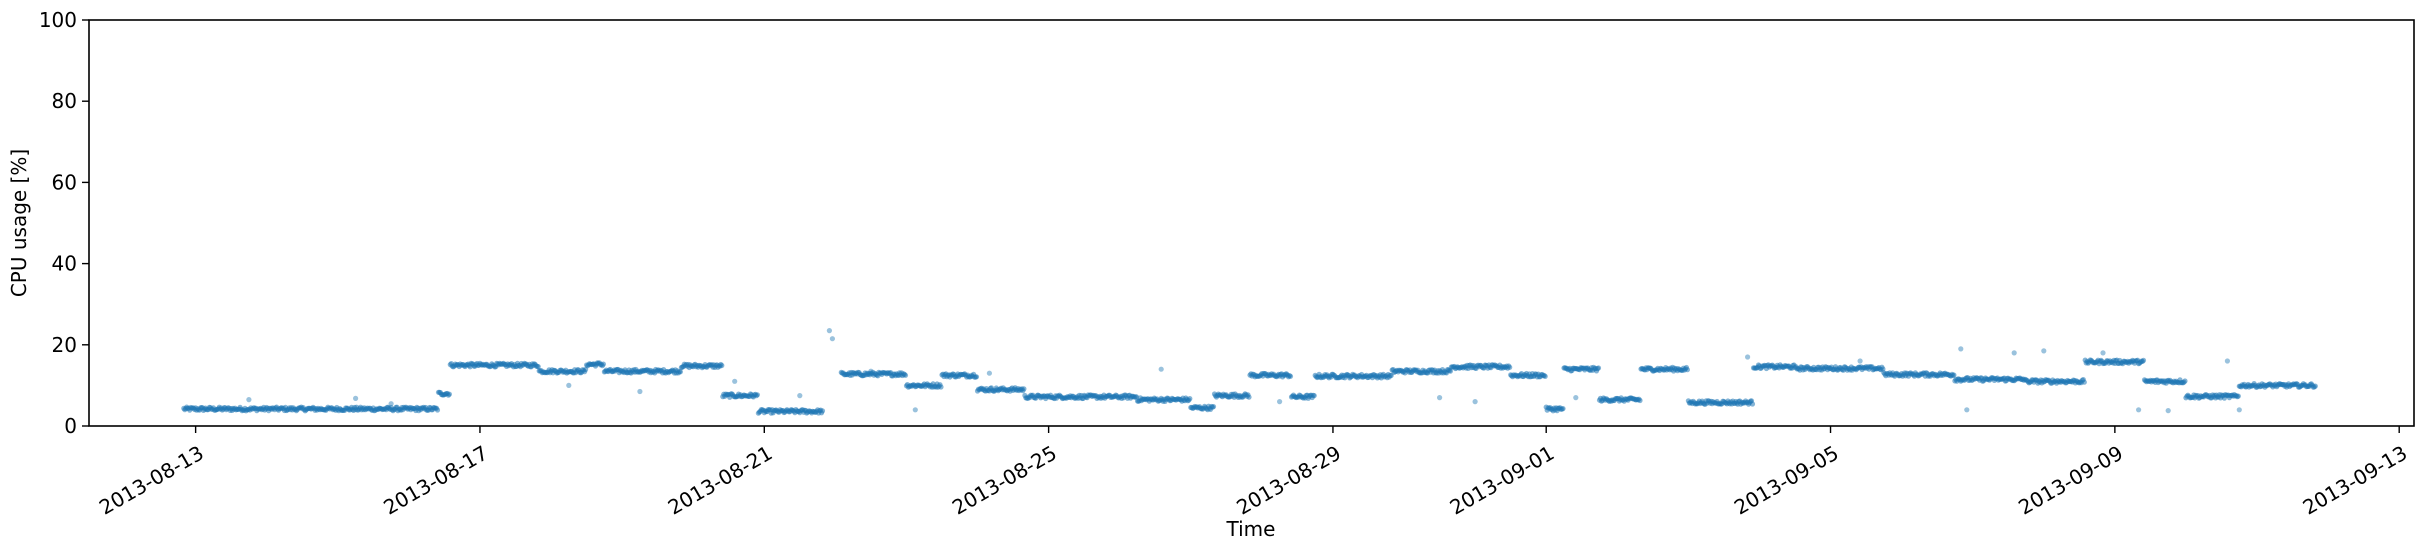 This screenshot has height=555, width=2424. What do you see at coordinates (1288, 480) in the screenshot?
I see `x-tick-label: 2013-08-29` at bounding box center [1288, 480].